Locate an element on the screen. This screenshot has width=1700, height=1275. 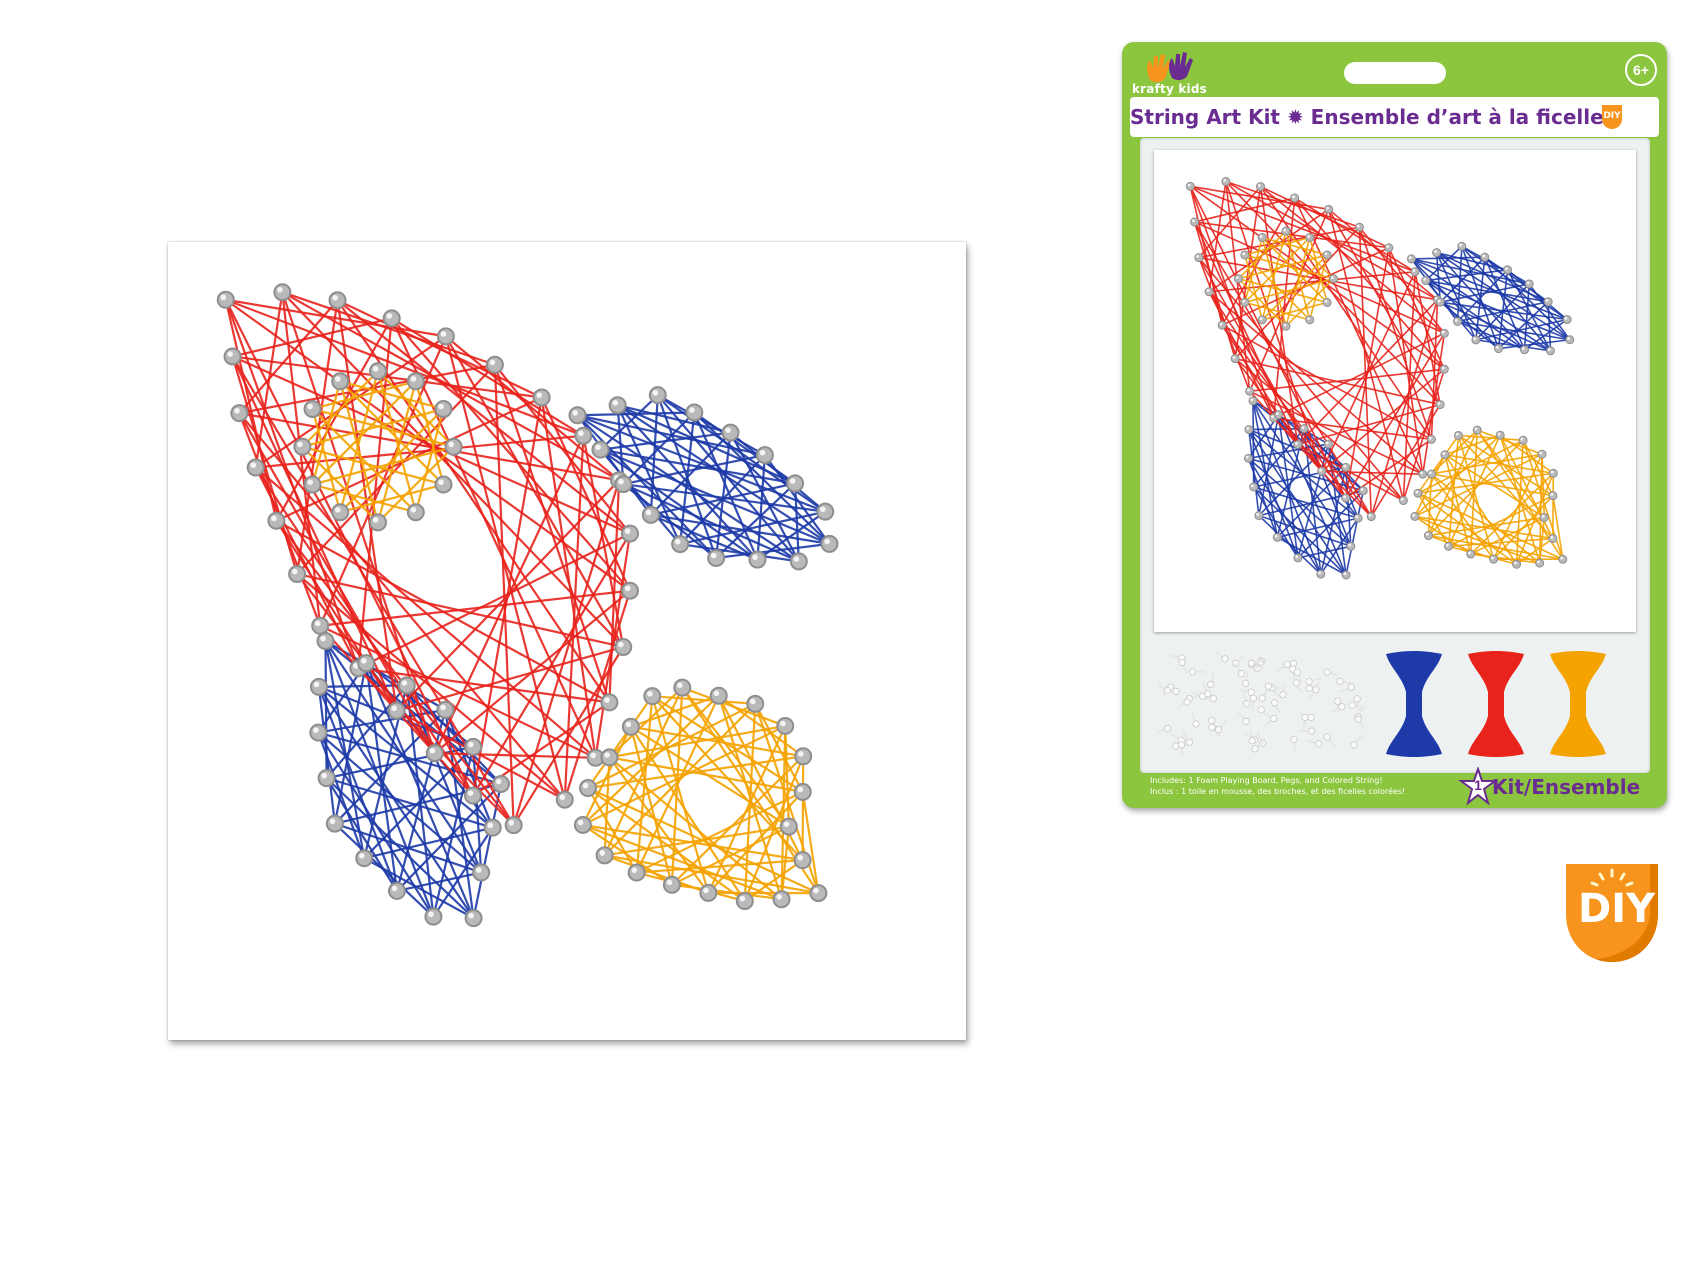
diy-logo-icon is located at coordinates (1612, 913).